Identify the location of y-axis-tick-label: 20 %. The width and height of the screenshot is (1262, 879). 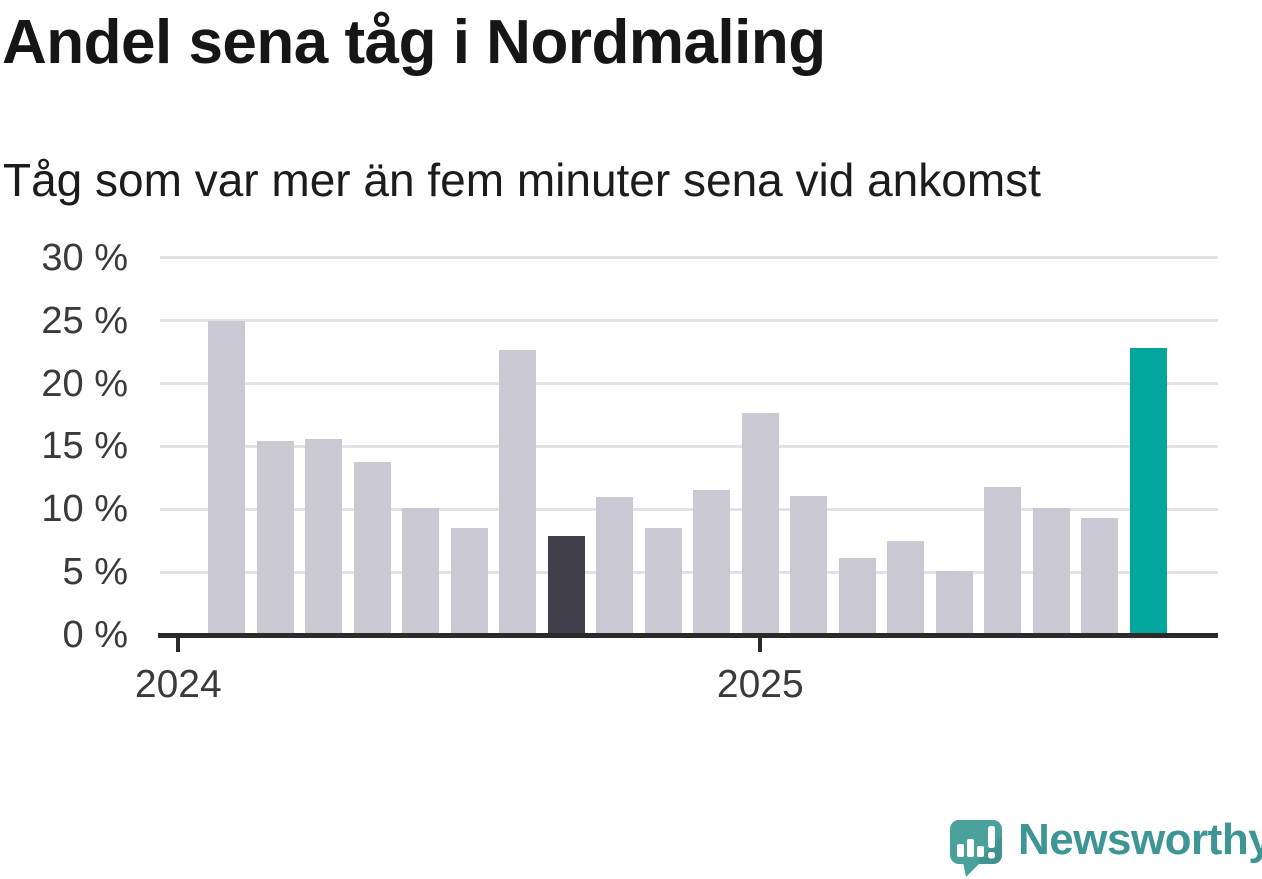
(84, 383).